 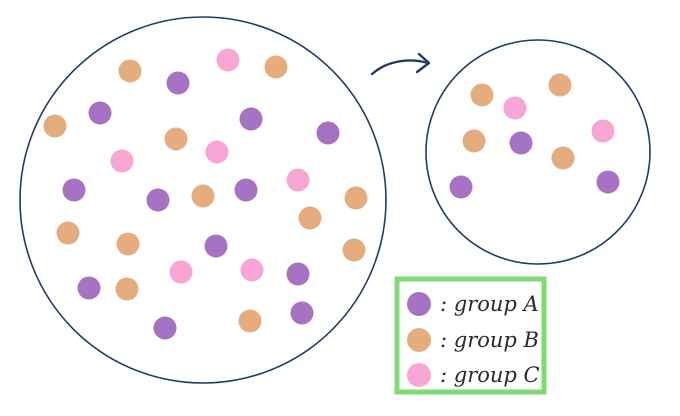 I want to click on legend: : group A : group B : group C, so click(x=470, y=335).